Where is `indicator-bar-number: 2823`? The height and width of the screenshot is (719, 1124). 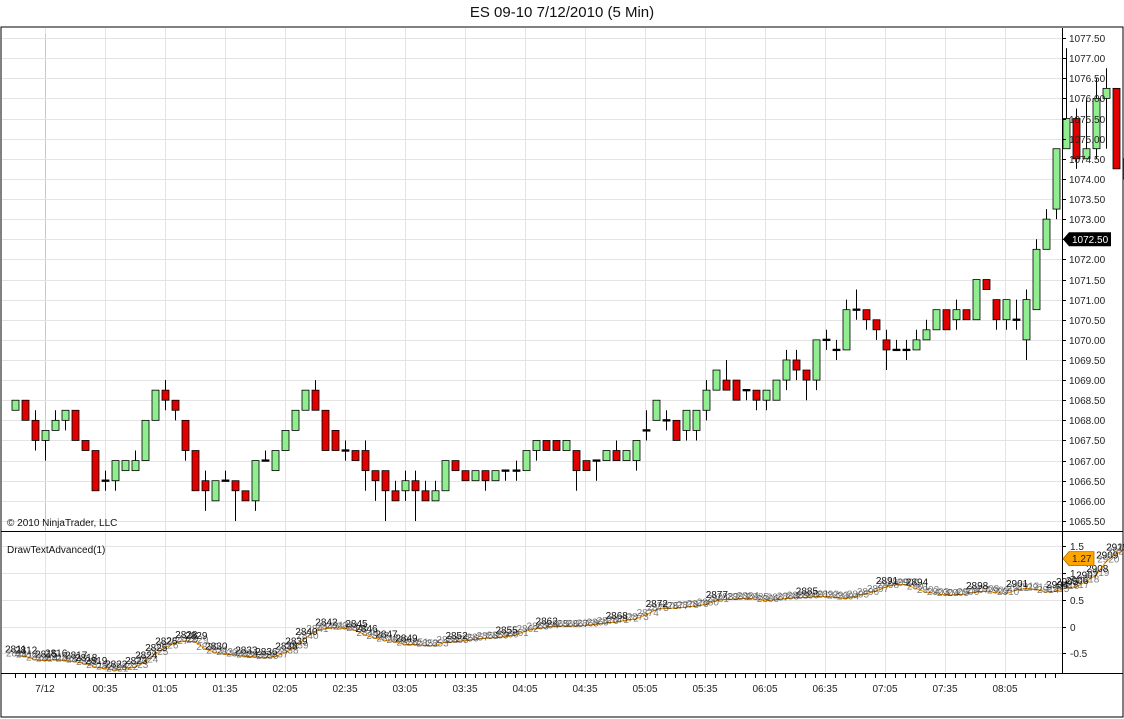 indicator-bar-number: 2823 is located at coordinates (137, 665).